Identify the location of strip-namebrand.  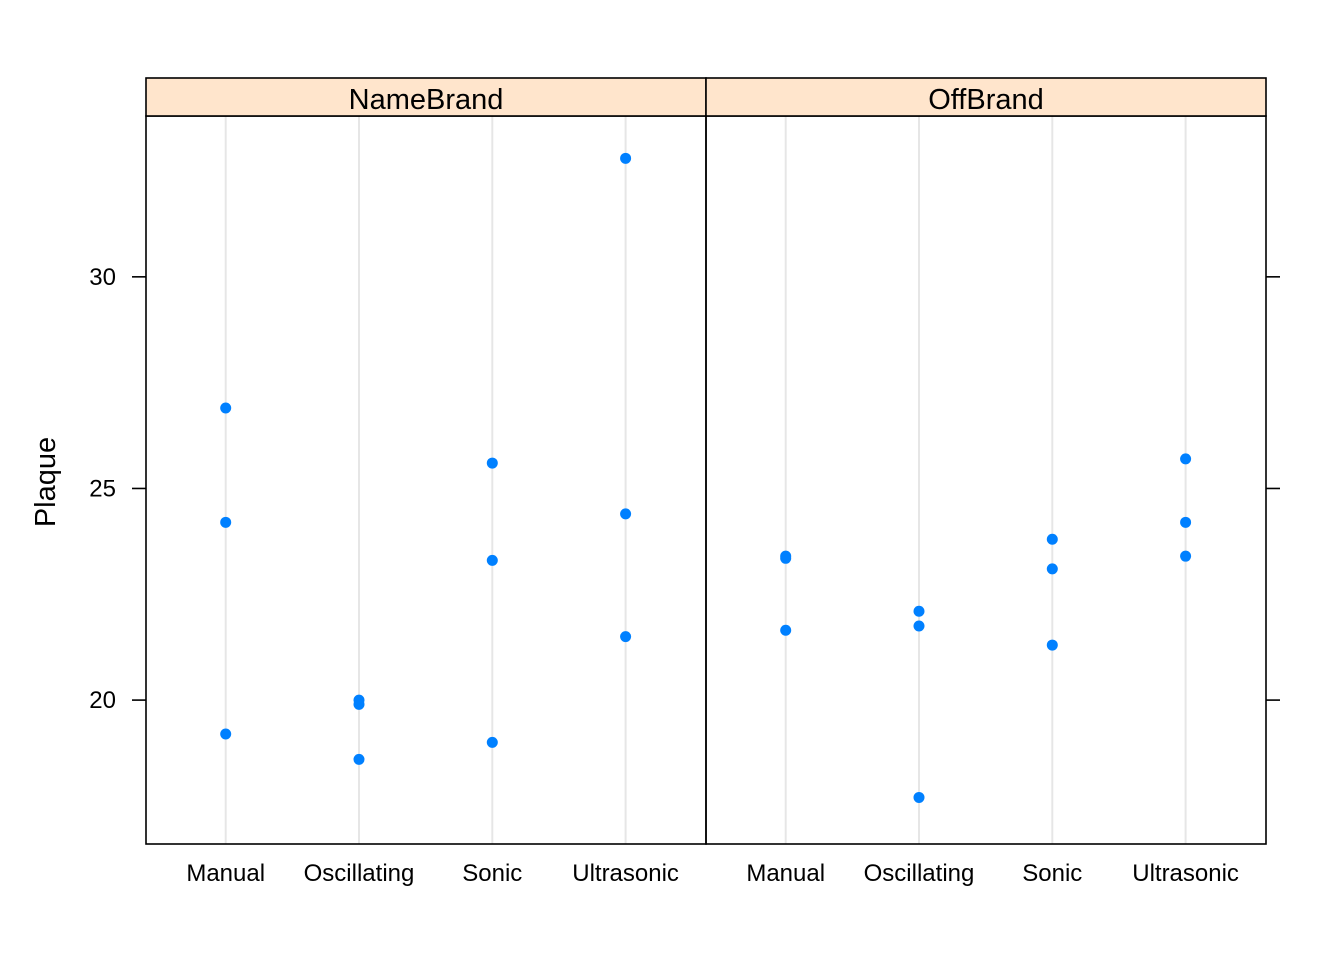
(426, 97).